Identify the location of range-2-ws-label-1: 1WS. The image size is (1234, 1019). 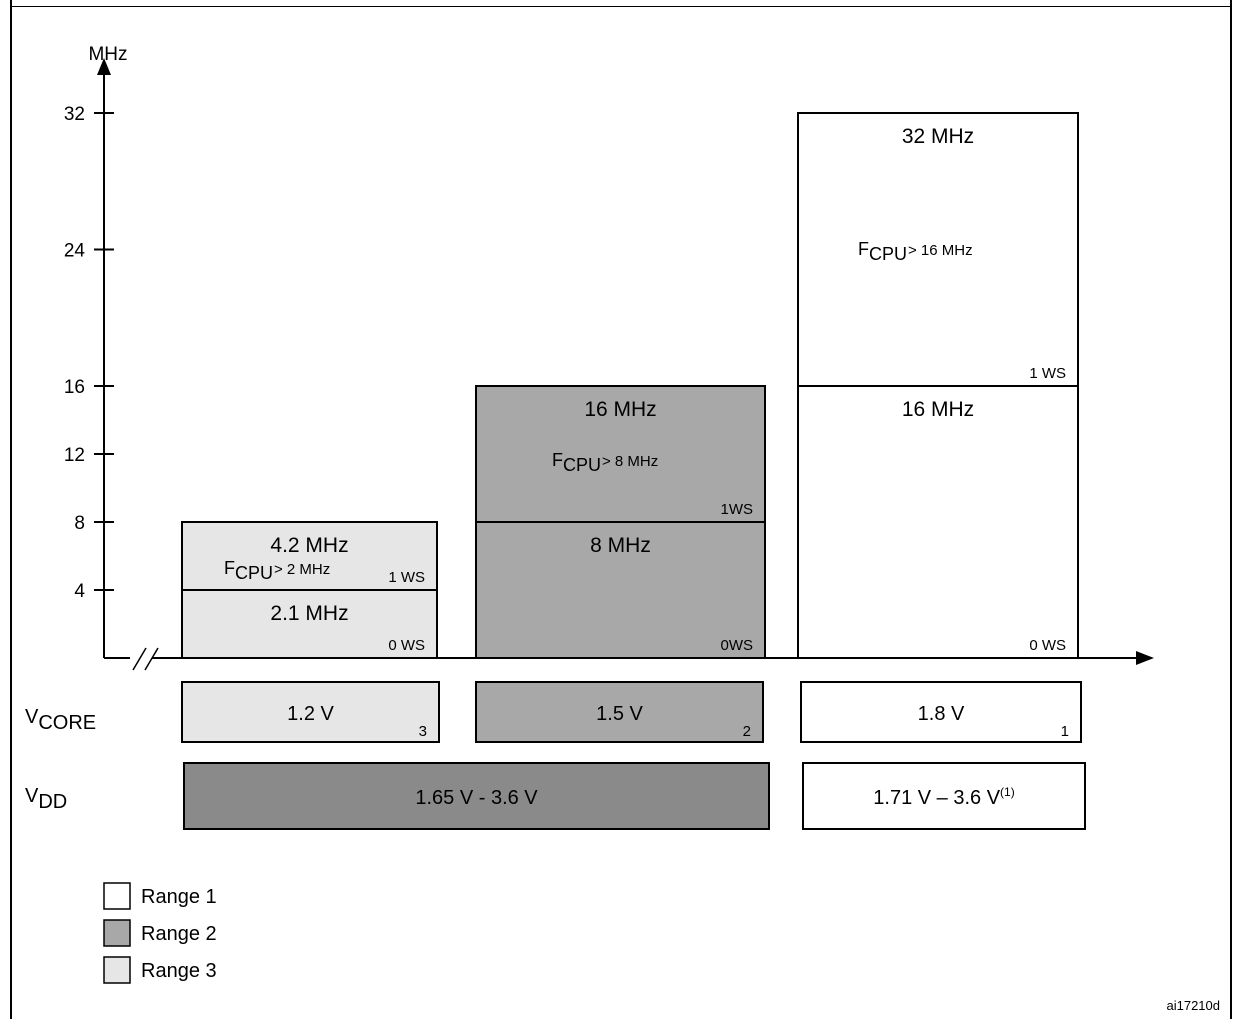
(736, 509).